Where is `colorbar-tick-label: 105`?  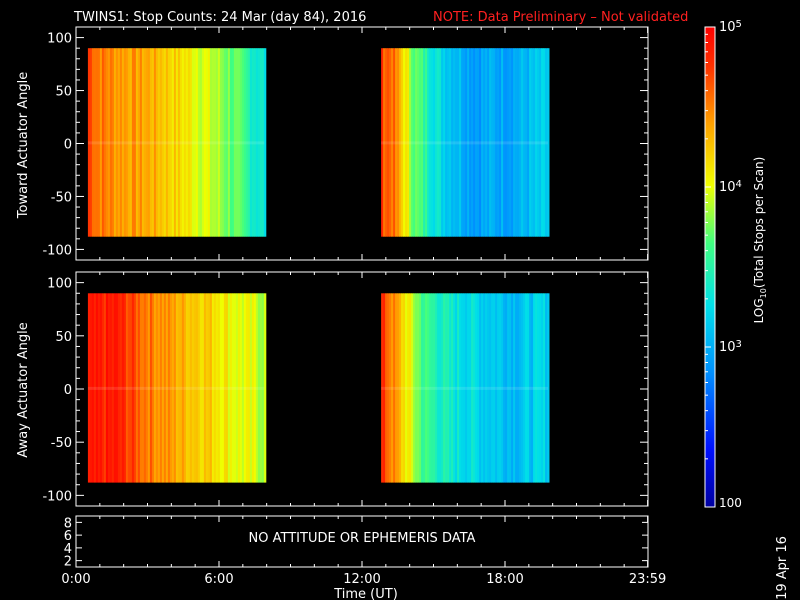
colorbar-tick-label: 105 is located at coordinates (730, 27).